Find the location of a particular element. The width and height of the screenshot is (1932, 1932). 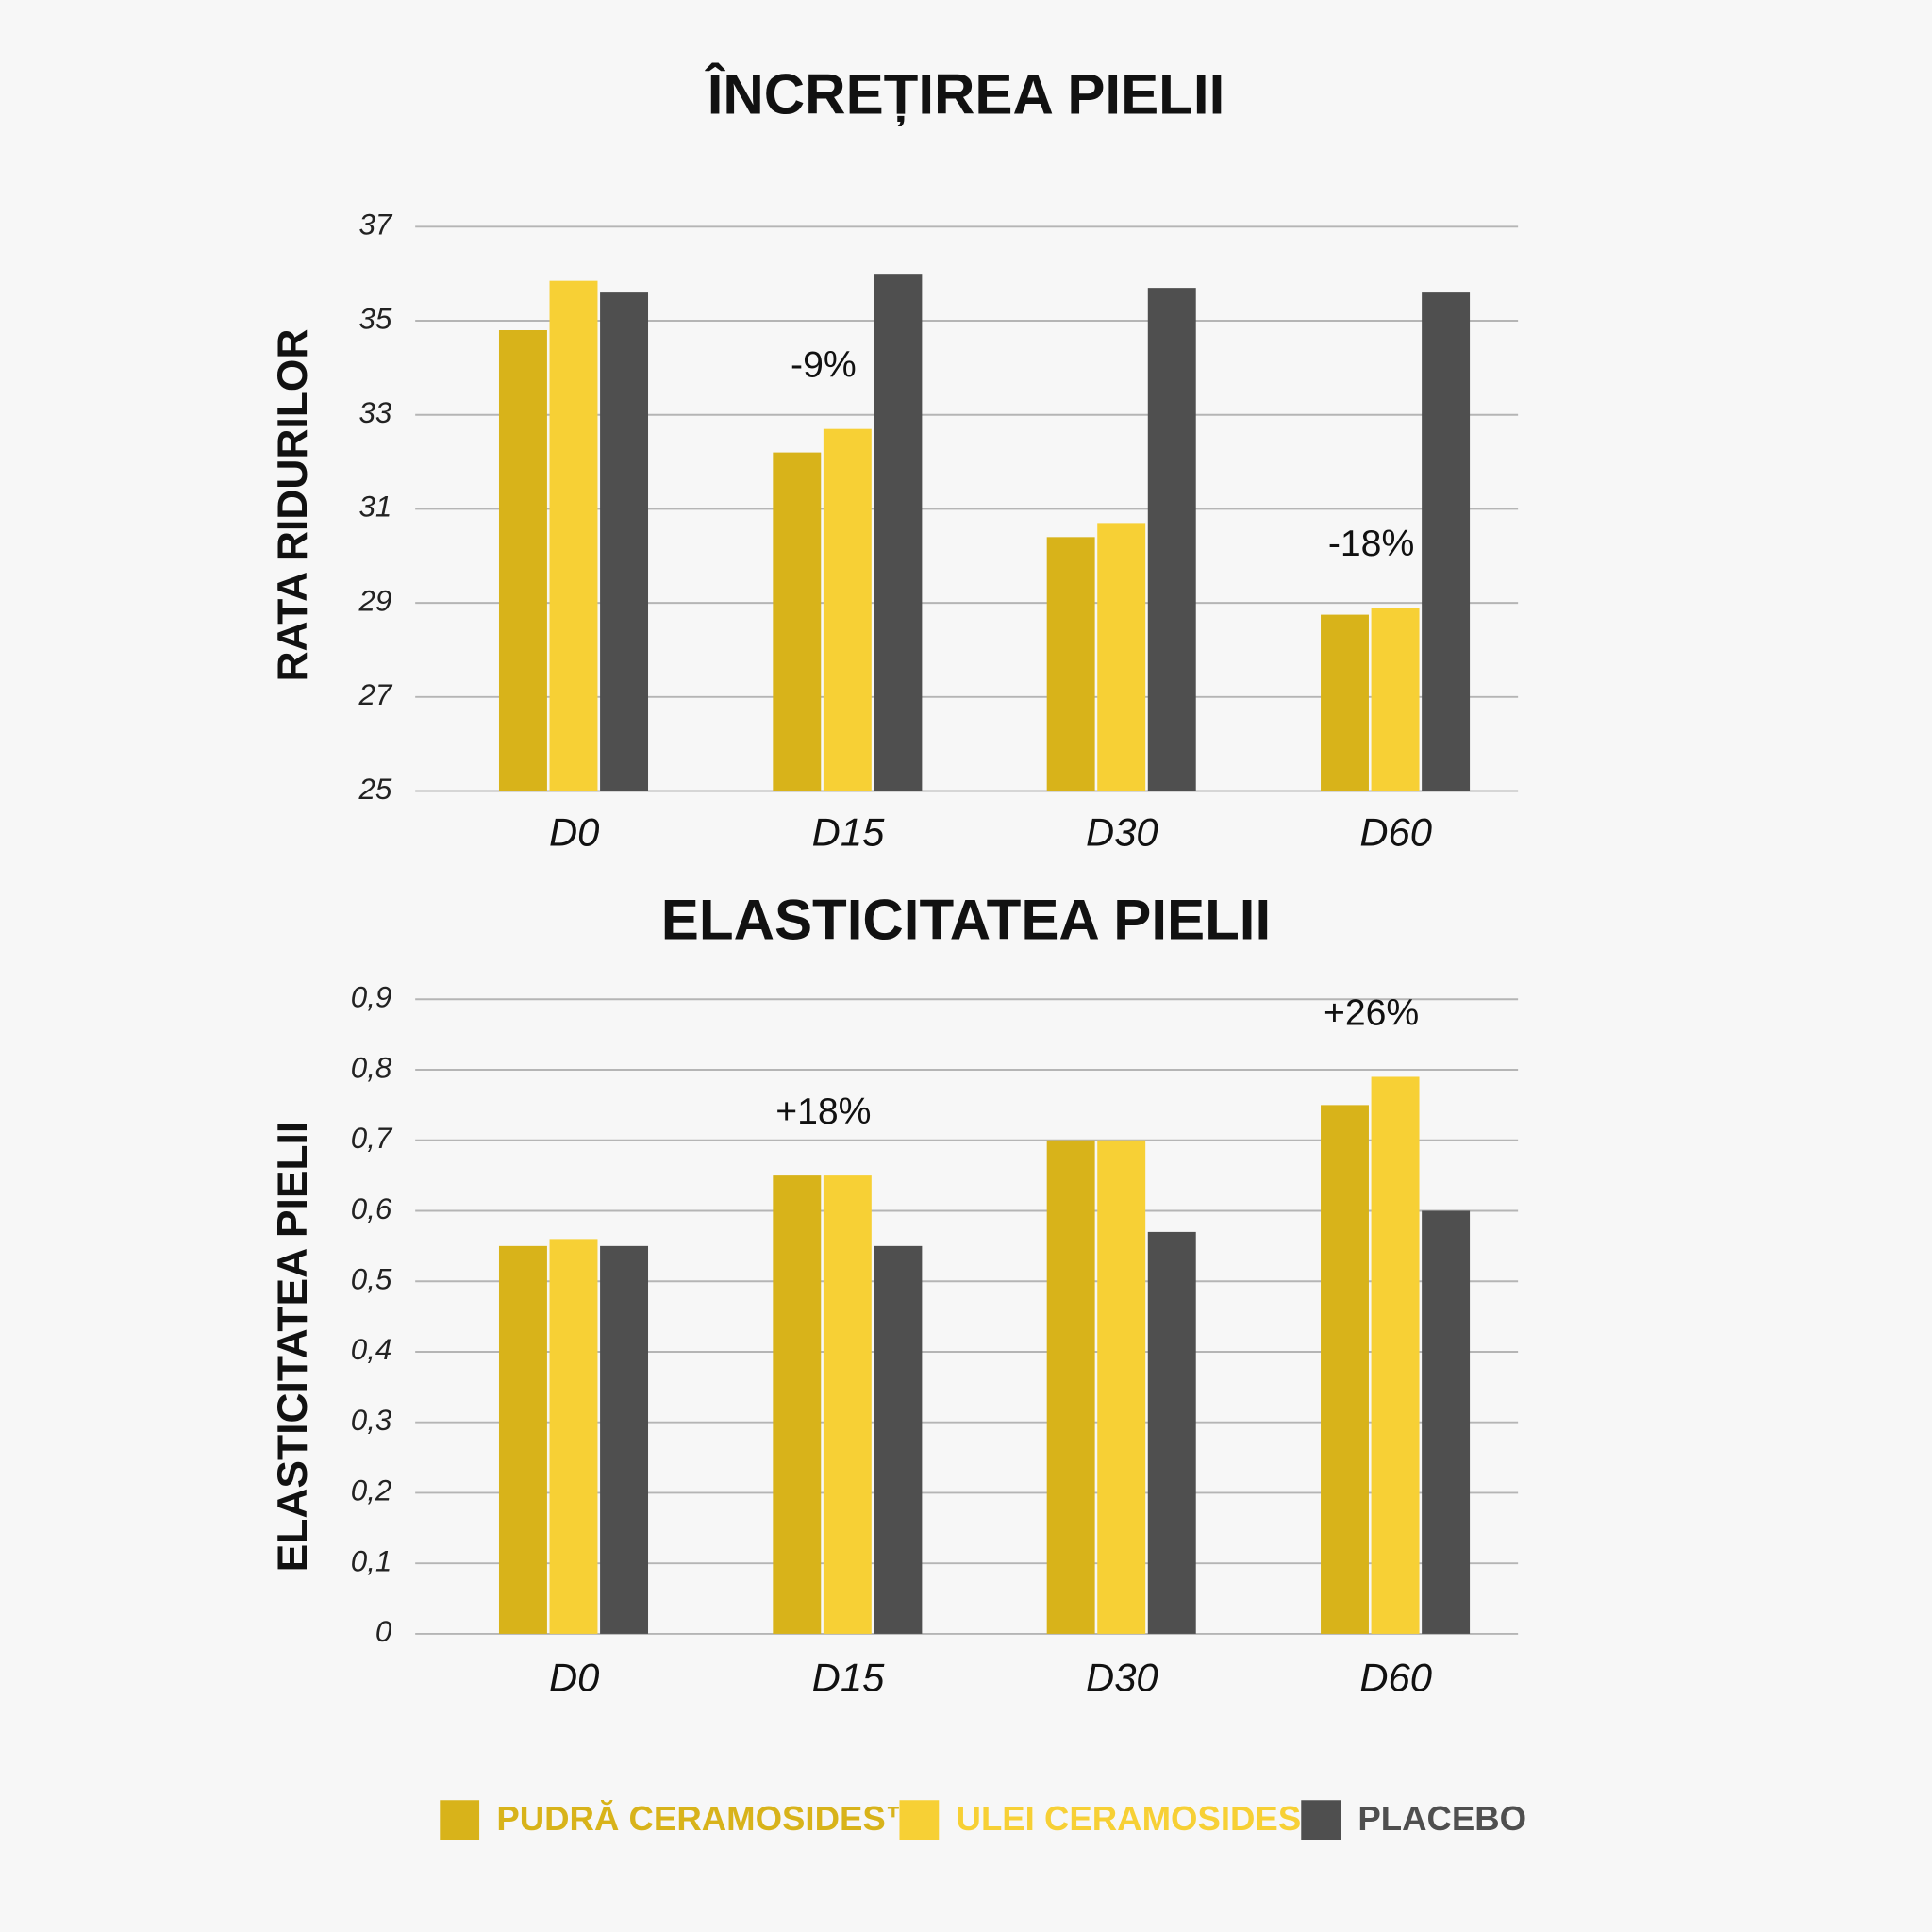

annotation: +18% is located at coordinates (823, 1111).